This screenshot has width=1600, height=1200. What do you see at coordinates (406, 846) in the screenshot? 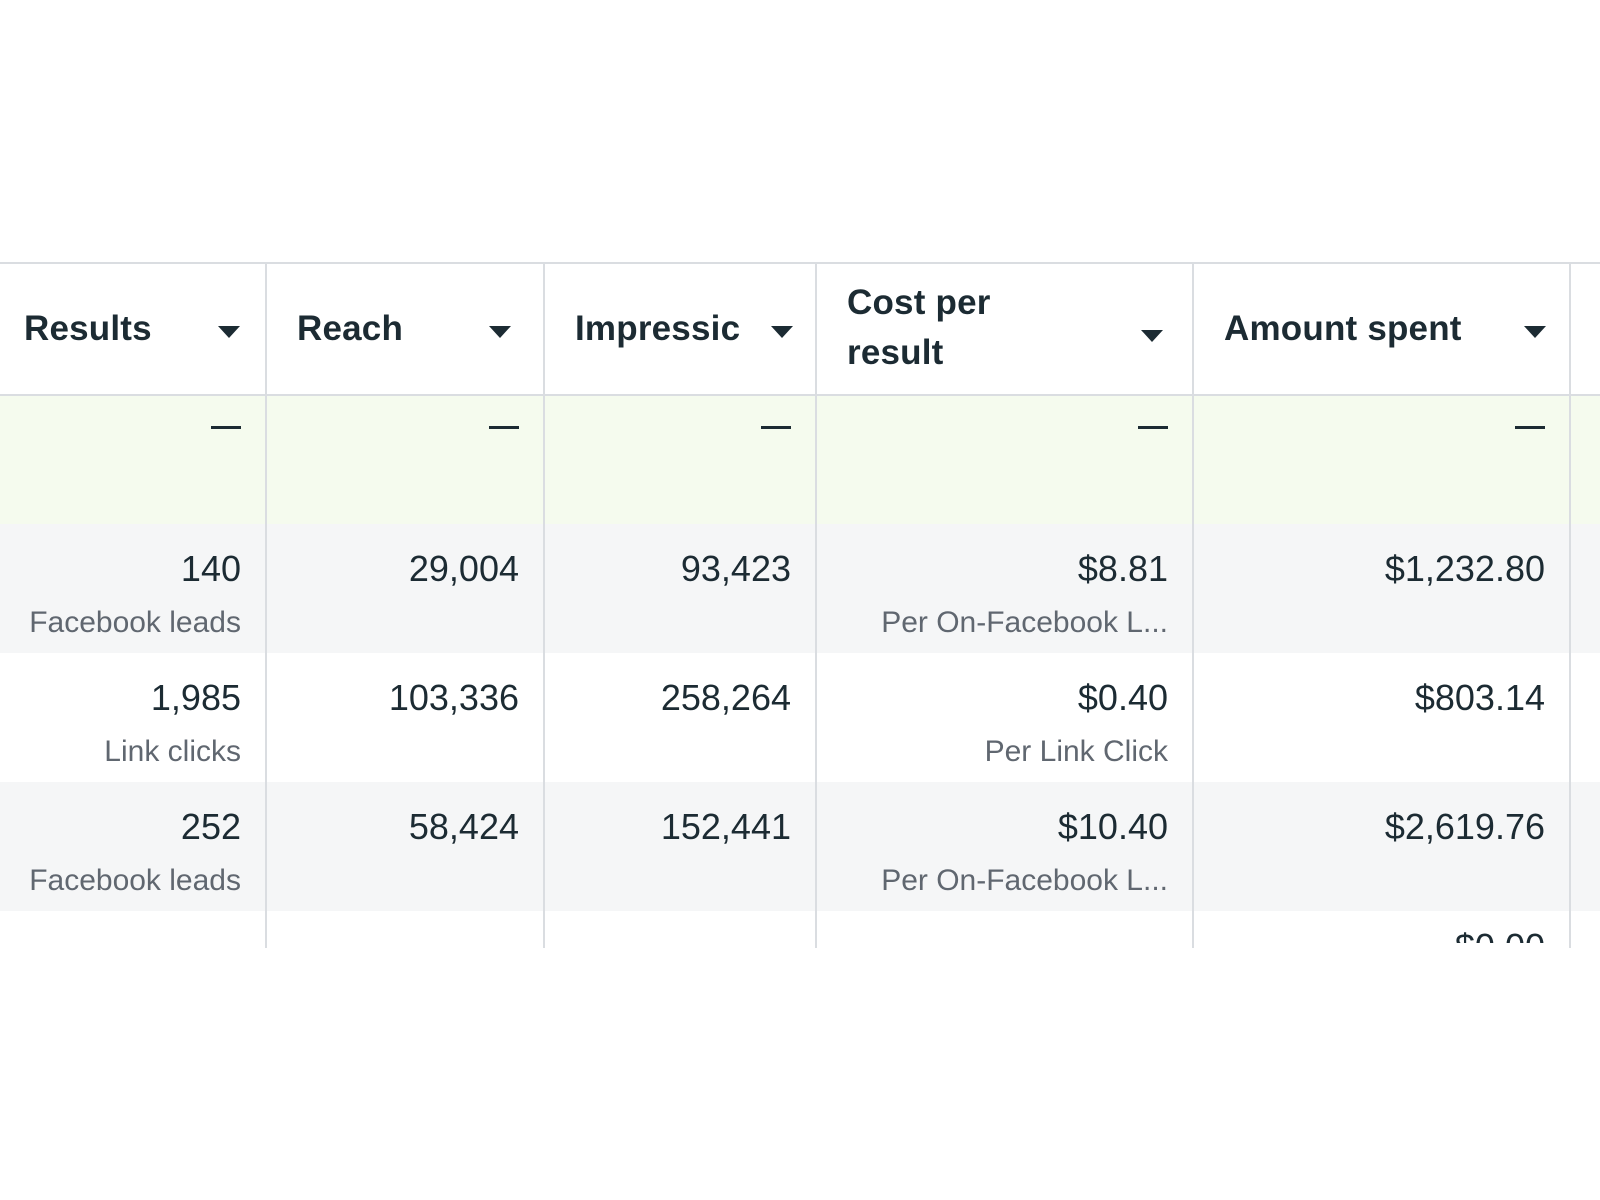
I see `reach-cell: 58,424` at bounding box center [406, 846].